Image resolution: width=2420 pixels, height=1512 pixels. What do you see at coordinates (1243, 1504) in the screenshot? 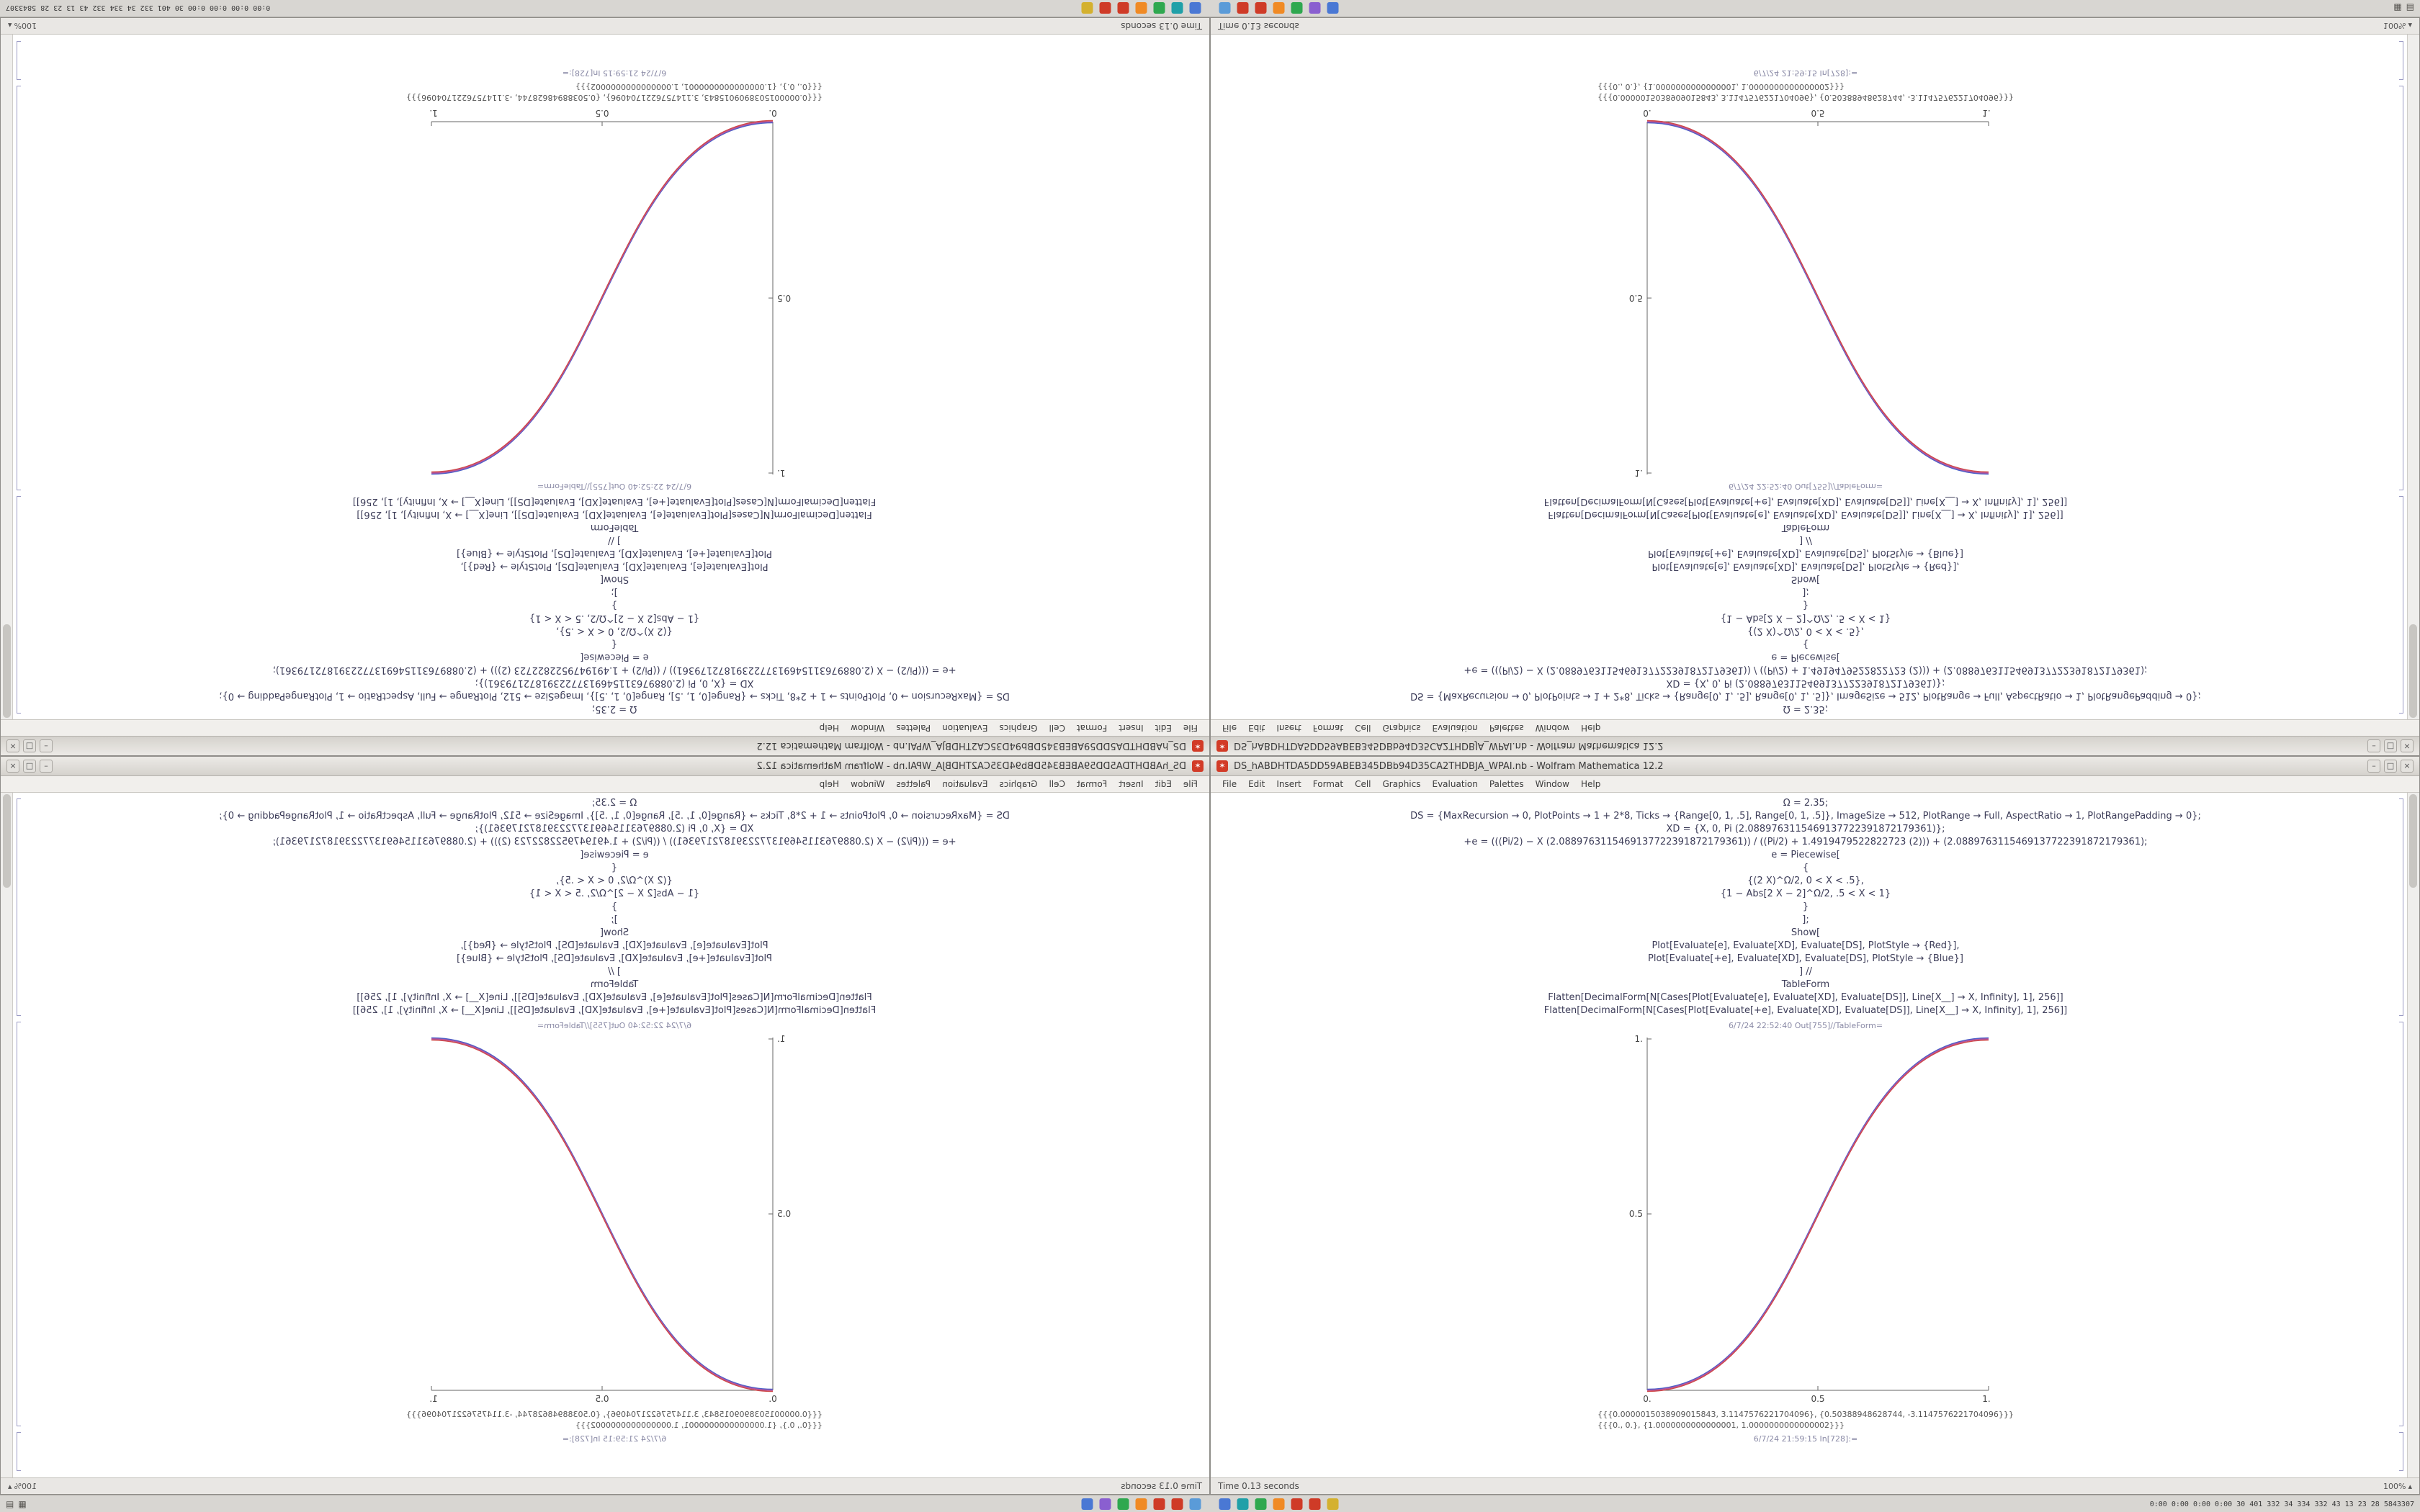
I see `media-icon` at bounding box center [1243, 1504].